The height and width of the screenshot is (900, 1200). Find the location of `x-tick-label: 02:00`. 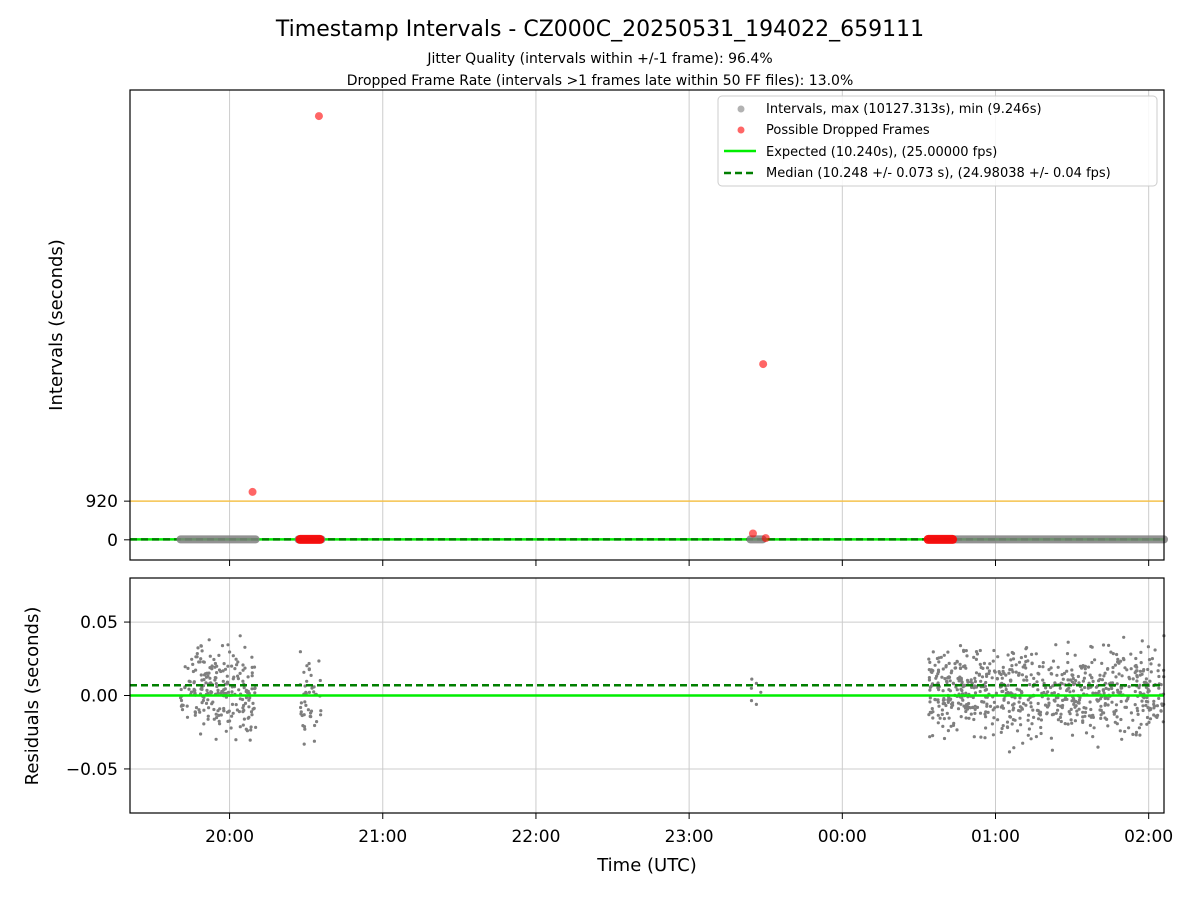

x-tick-label: 02:00 is located at coordinates (1148, 837).